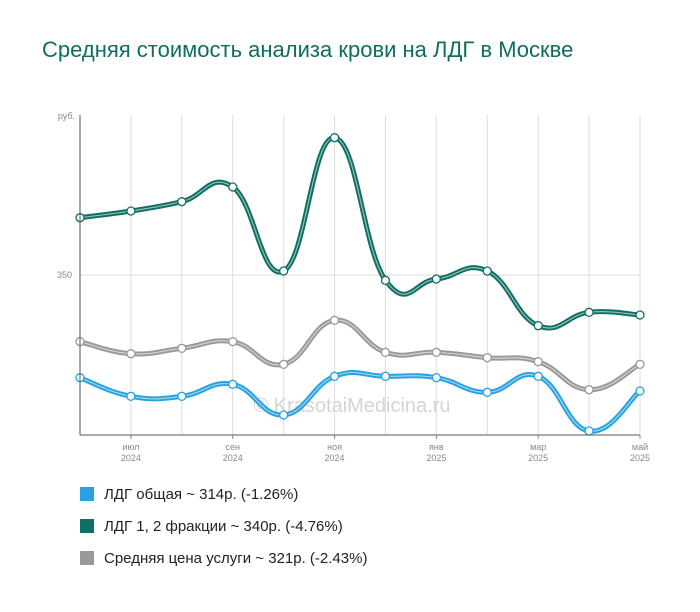  What do you see at coordinates (538, 447) in the screenshot?
I see `x-tick-month: мар` at bounding box center [538, 447].